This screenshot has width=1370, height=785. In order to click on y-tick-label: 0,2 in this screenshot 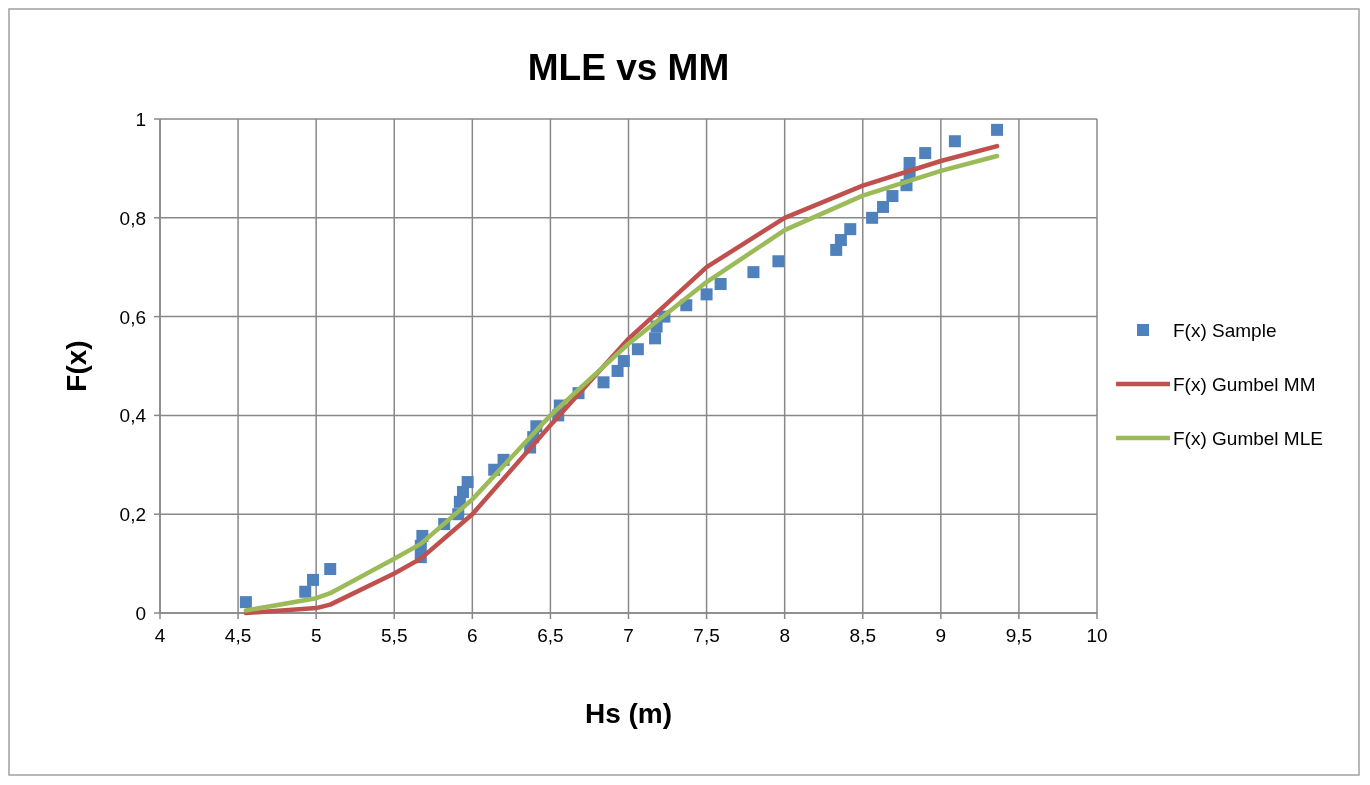, I will do `click(132, 515)`.